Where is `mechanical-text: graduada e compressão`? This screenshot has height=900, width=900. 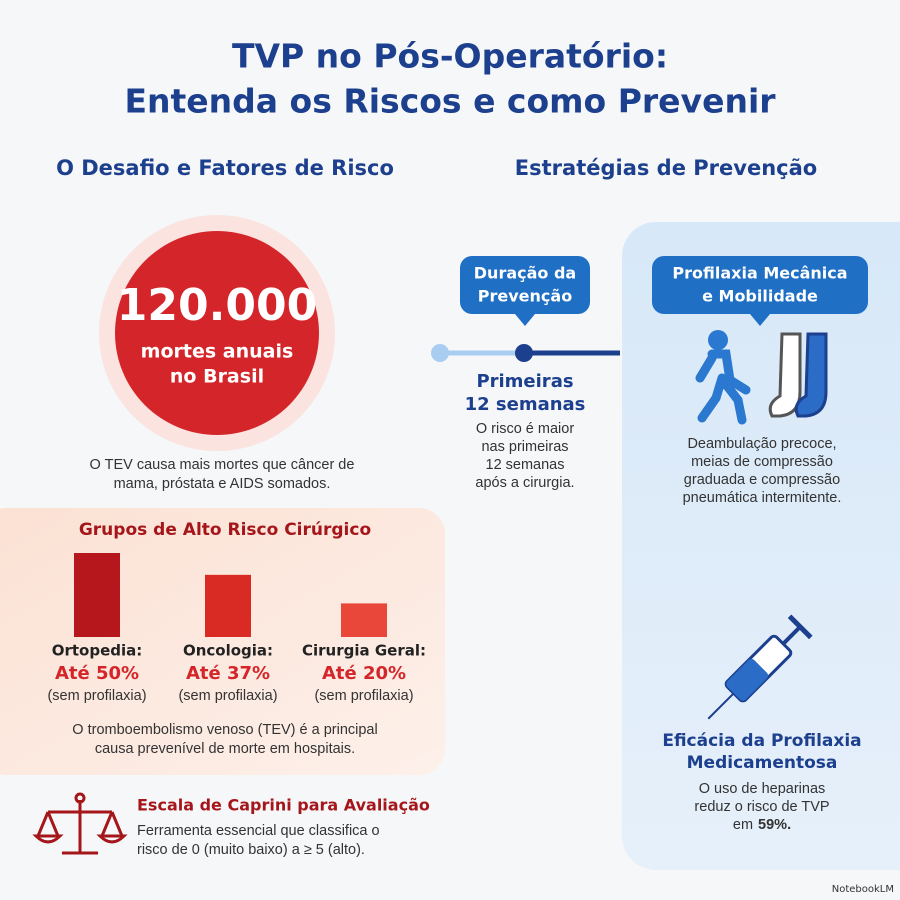 mechanical-text: graduada e compressão is located at coordinates (762, 480).